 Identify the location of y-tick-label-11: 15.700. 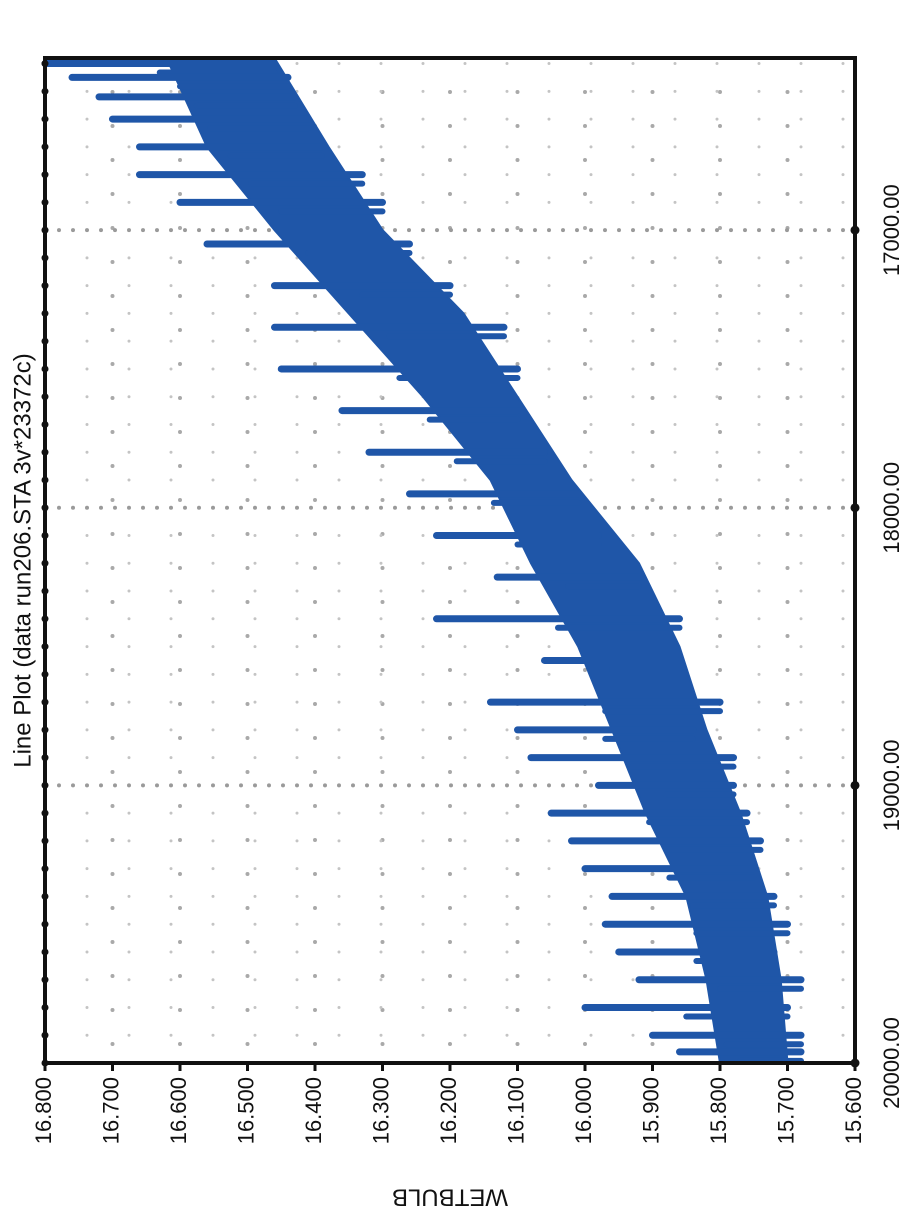
(785, 1110).